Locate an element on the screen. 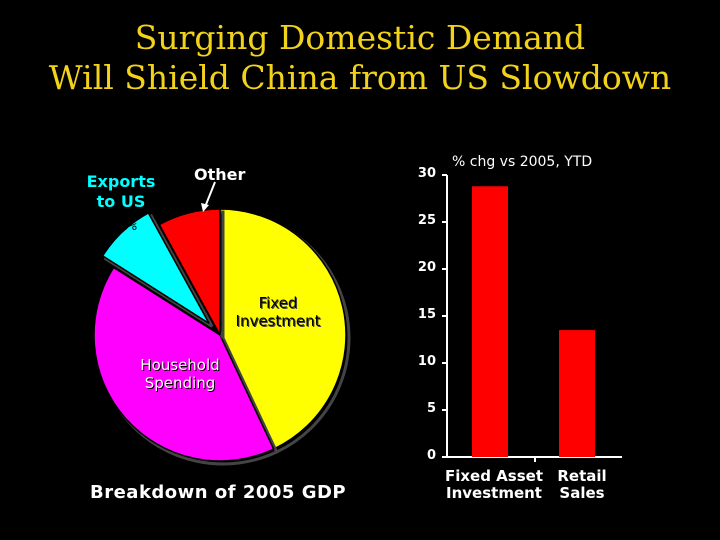 The width and height of the screenshot is (720, 540). title-line-2: Will Shield China from US Slowdown is located at coordinates (360, 77).